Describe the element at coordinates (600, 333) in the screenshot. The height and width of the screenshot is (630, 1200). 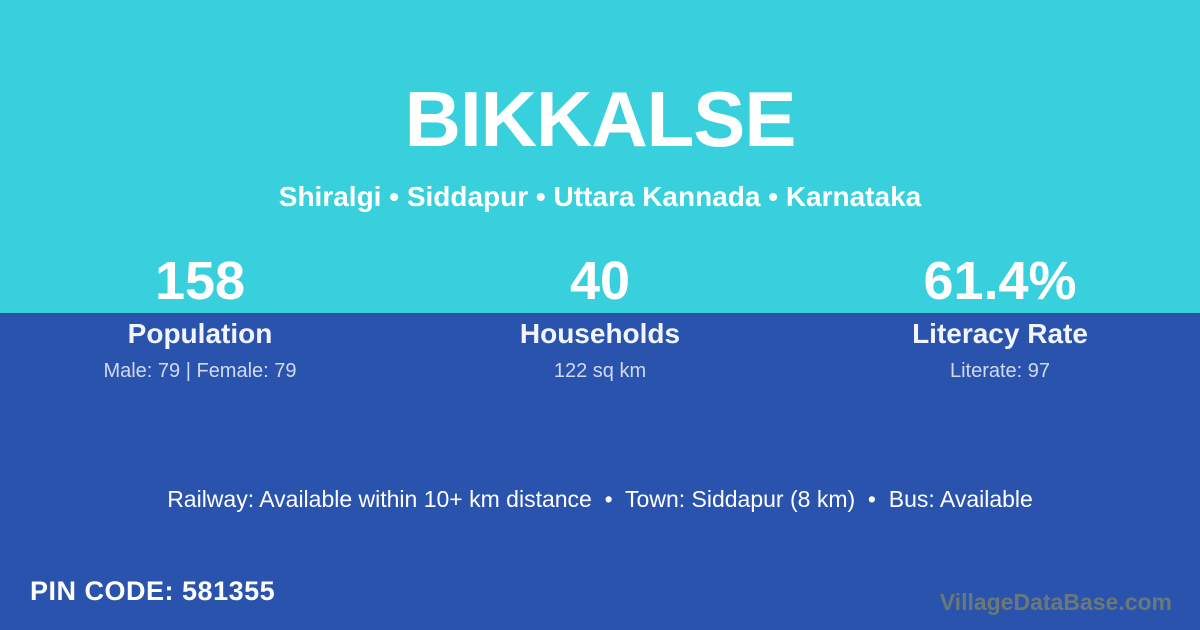
I see `households-label: Households` at that location.